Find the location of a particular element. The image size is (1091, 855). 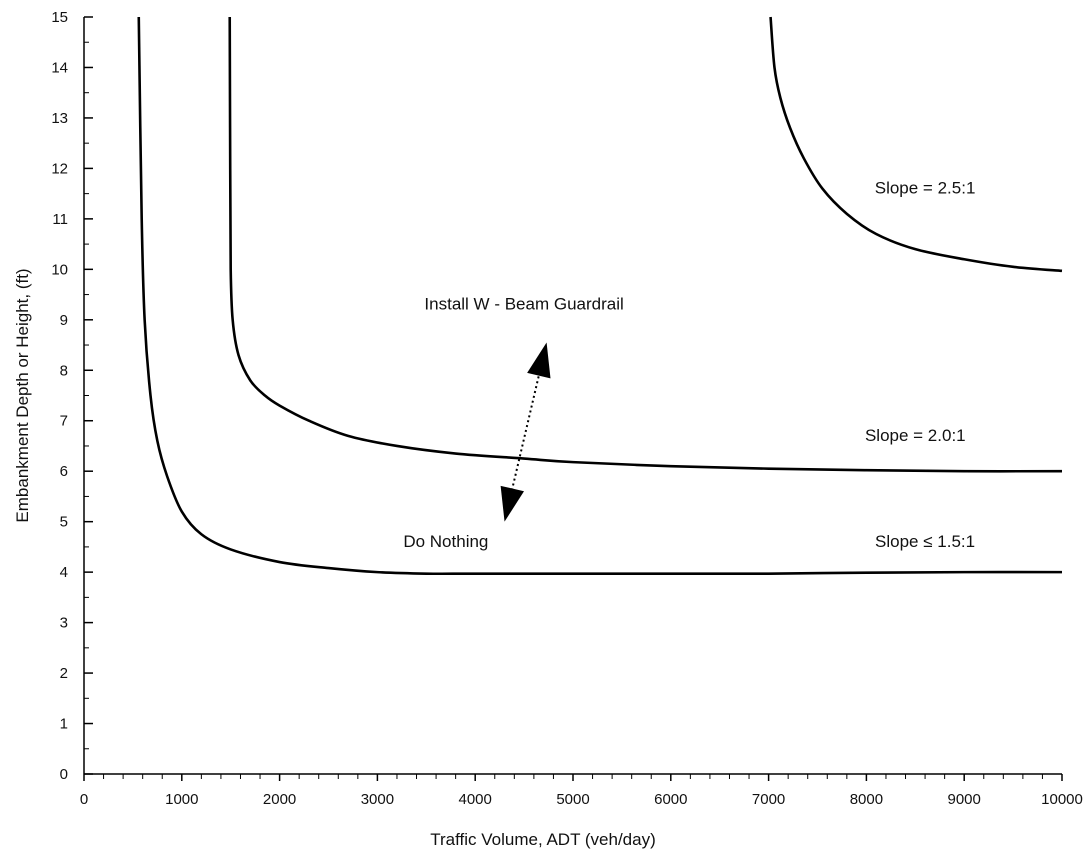

y-tick-label: 7 is located at coordinates (64, 421).